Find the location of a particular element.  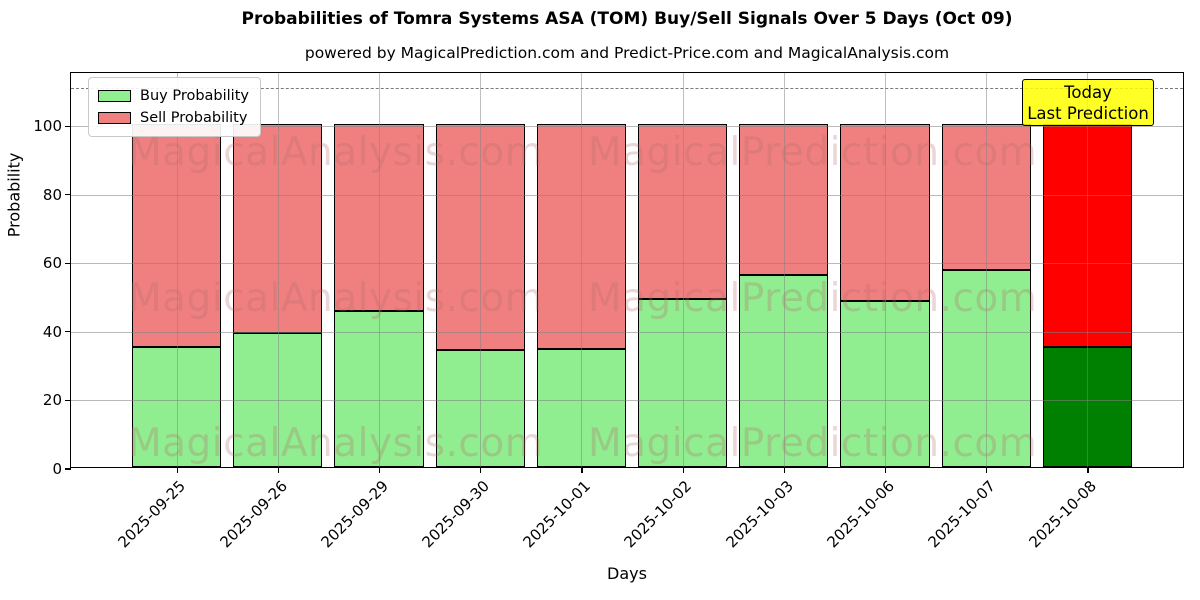

x-tick-label: 2025-09-29 is located at coordinates (354, 514).